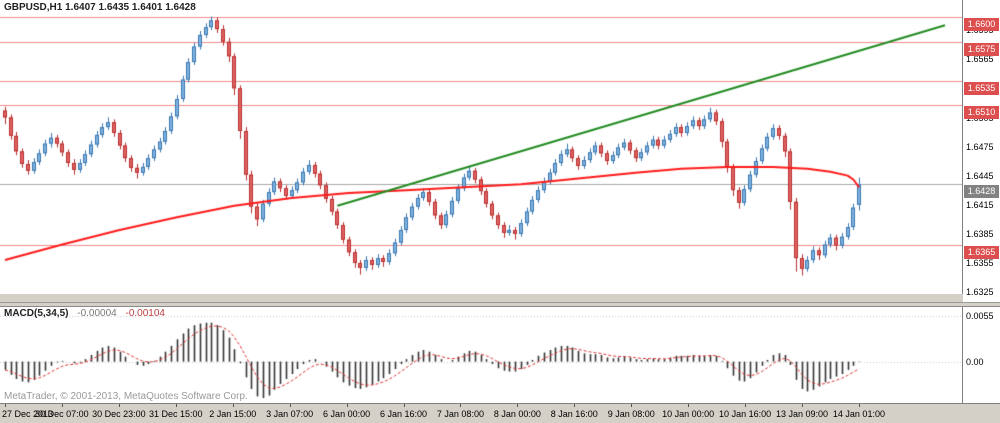  I want to click on hline-price-label: 1.6600, so click(981, 25).